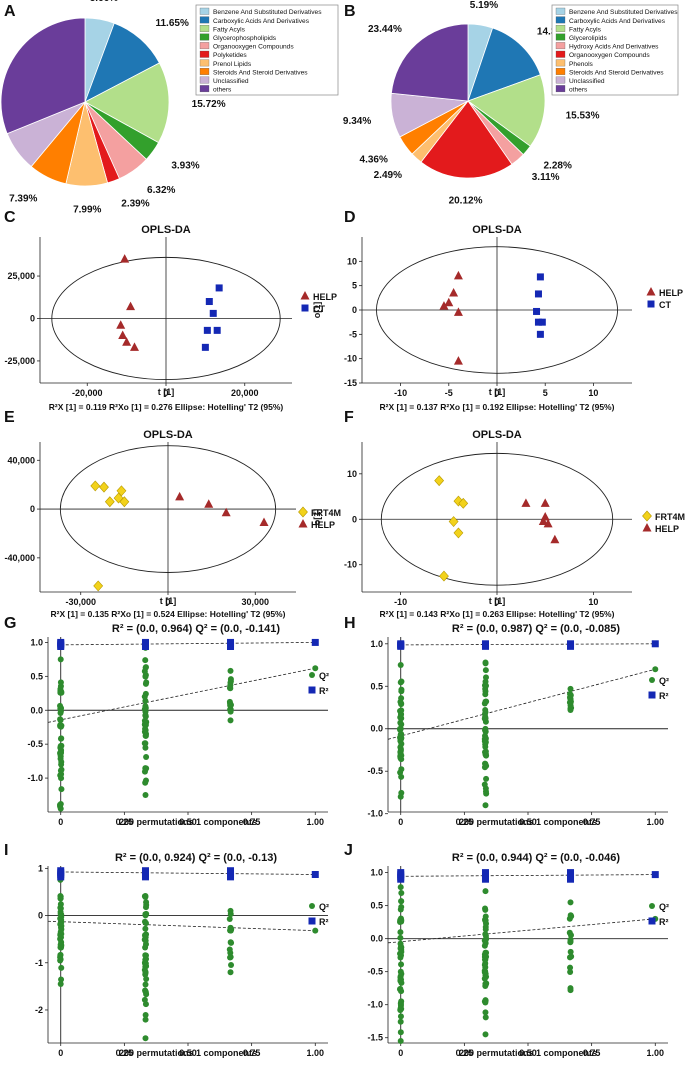  What do you see at coordinates (538, 294) in the screenshot?
I see `data-point-ct` at bounding box center [538, 294].